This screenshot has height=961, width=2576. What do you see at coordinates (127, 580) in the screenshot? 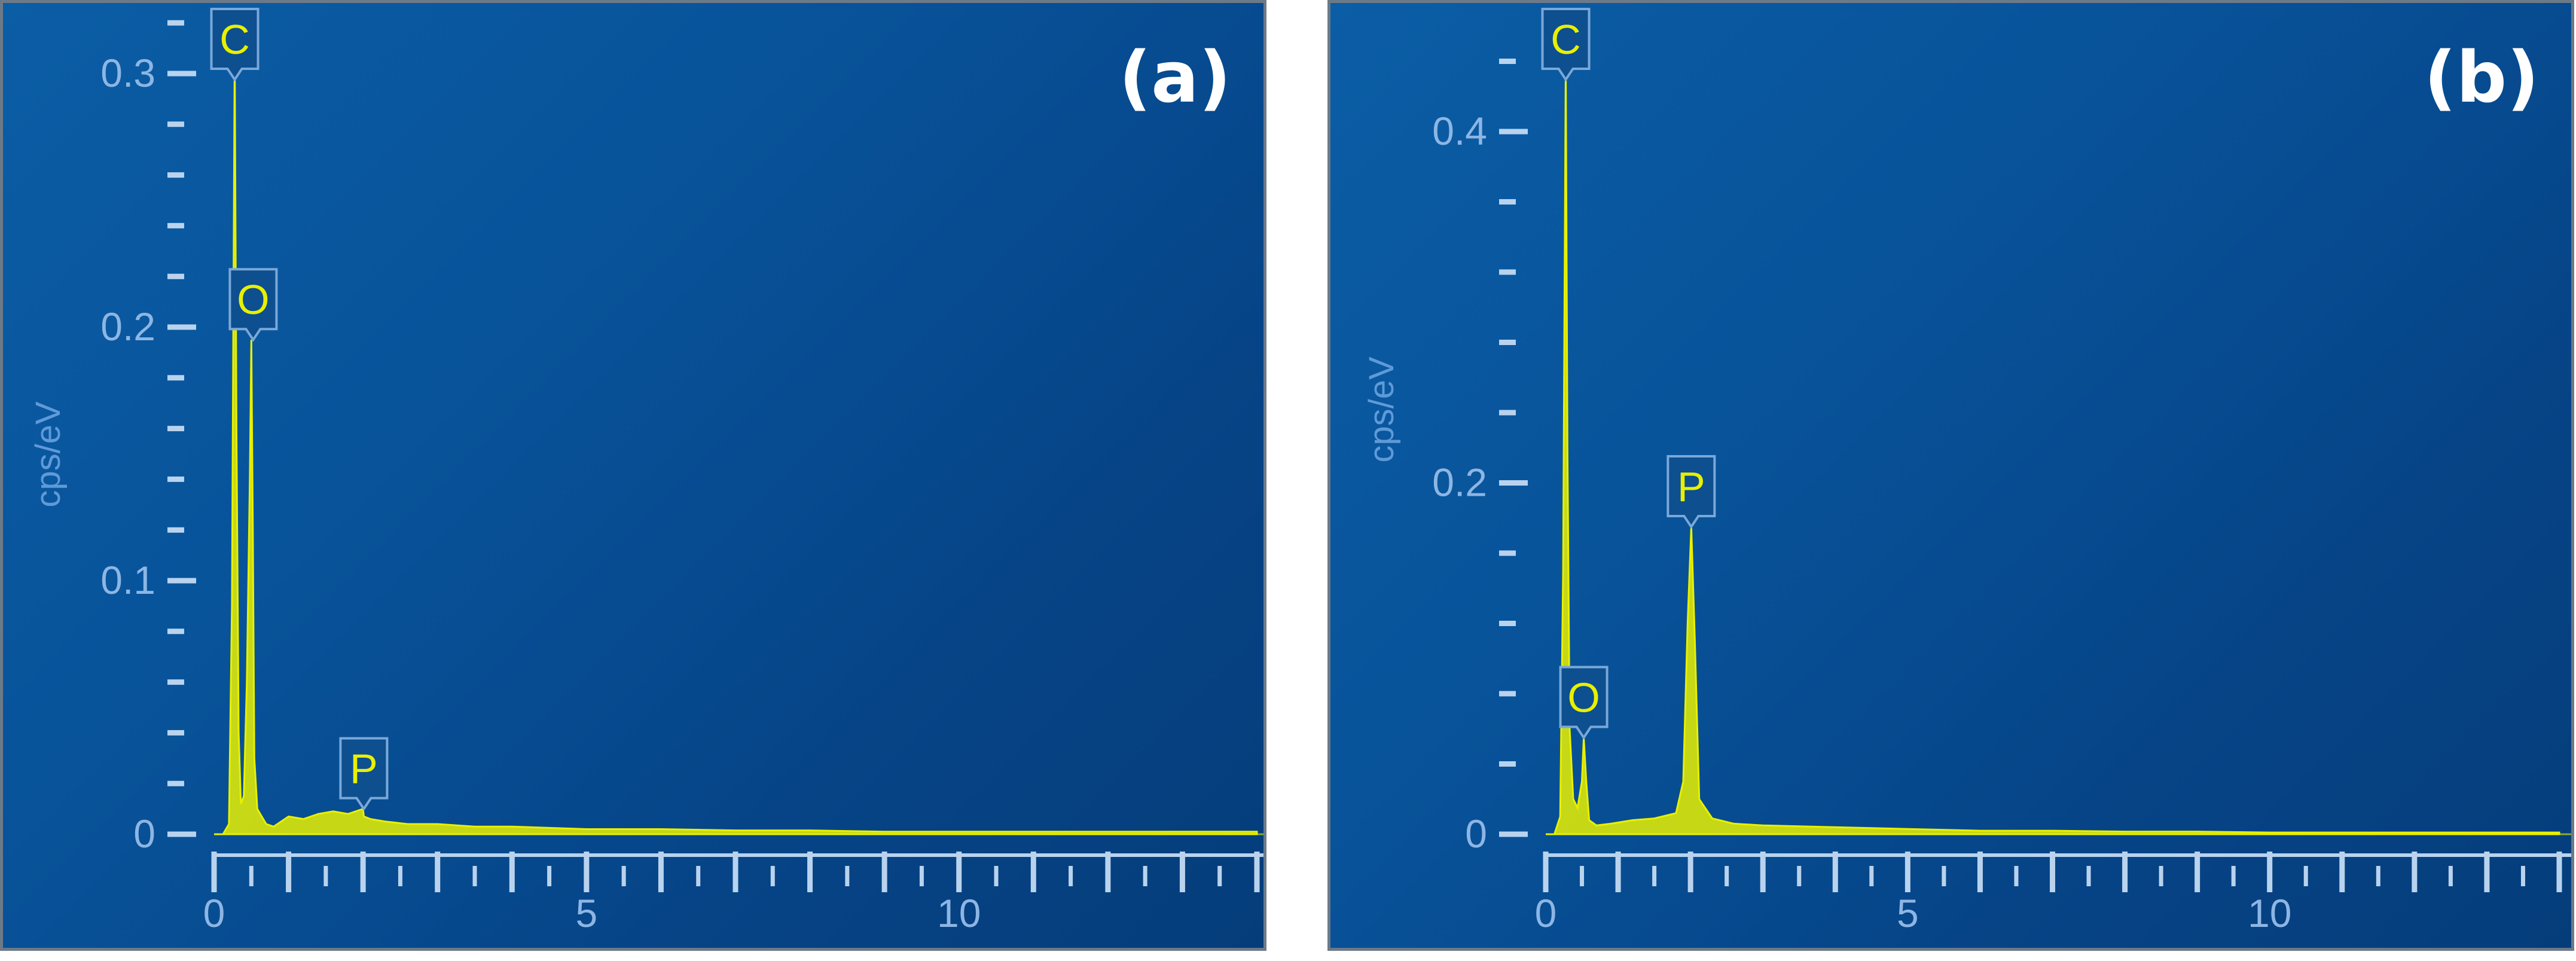
I see `y-tick-label: 0.1` at bounding box center [127, 580].